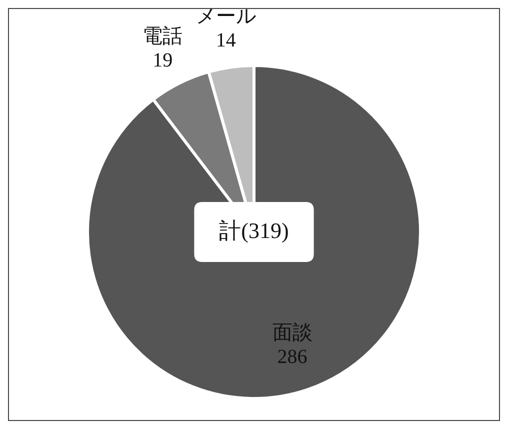  What do you see at coordinates (226, 17) in the screenshot?
I see `slice-label: メール` at bounding box center [226, 17].